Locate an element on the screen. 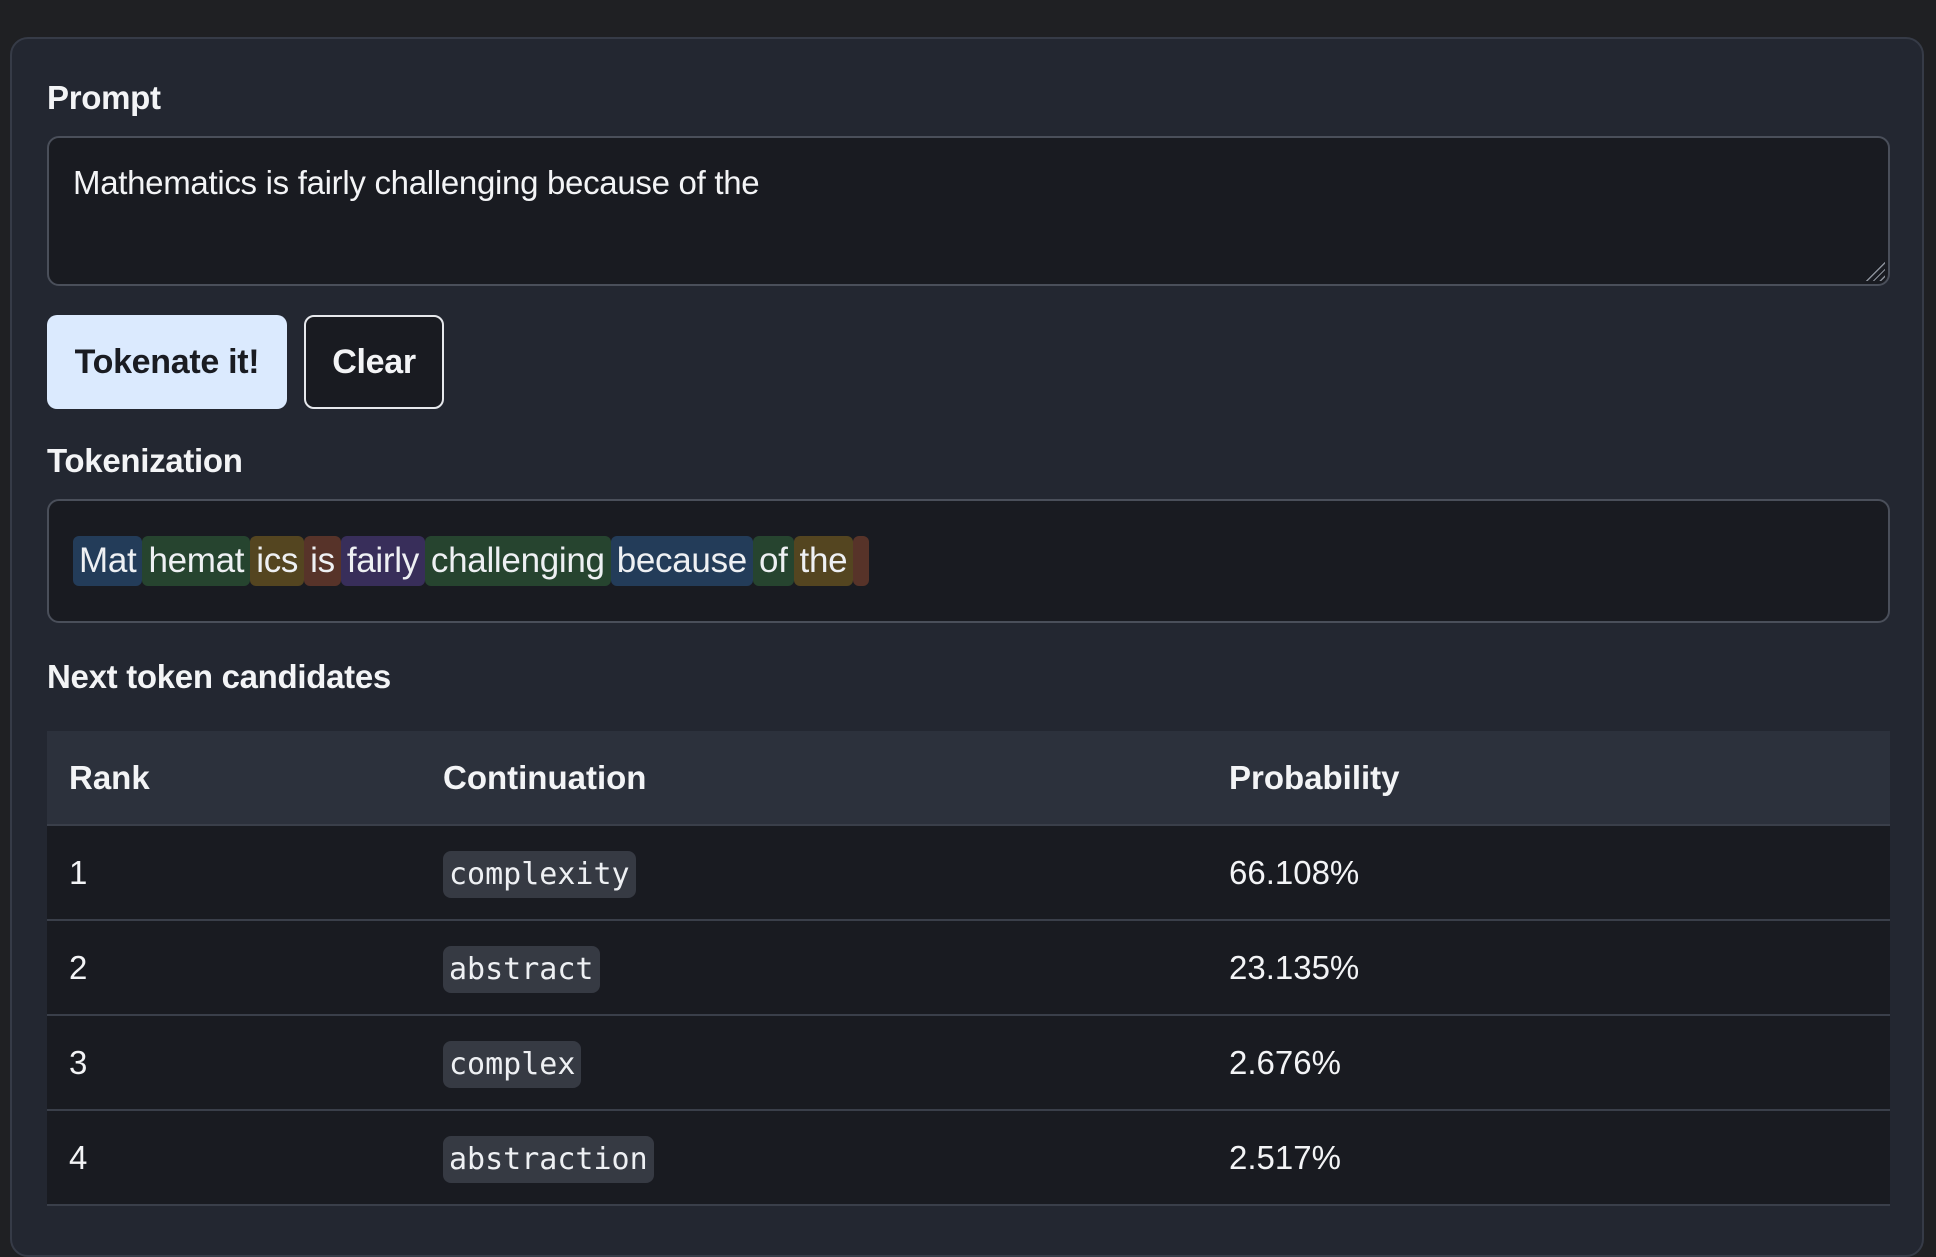  table-row: 4 abstraction 2.517% is located at coordinates (968, 1158).